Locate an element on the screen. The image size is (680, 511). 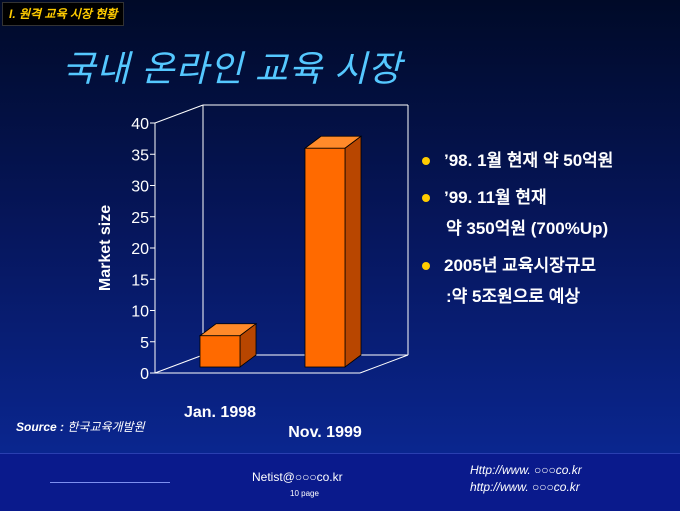
y-axis-title: Market size is located at coordinates (105, 248).